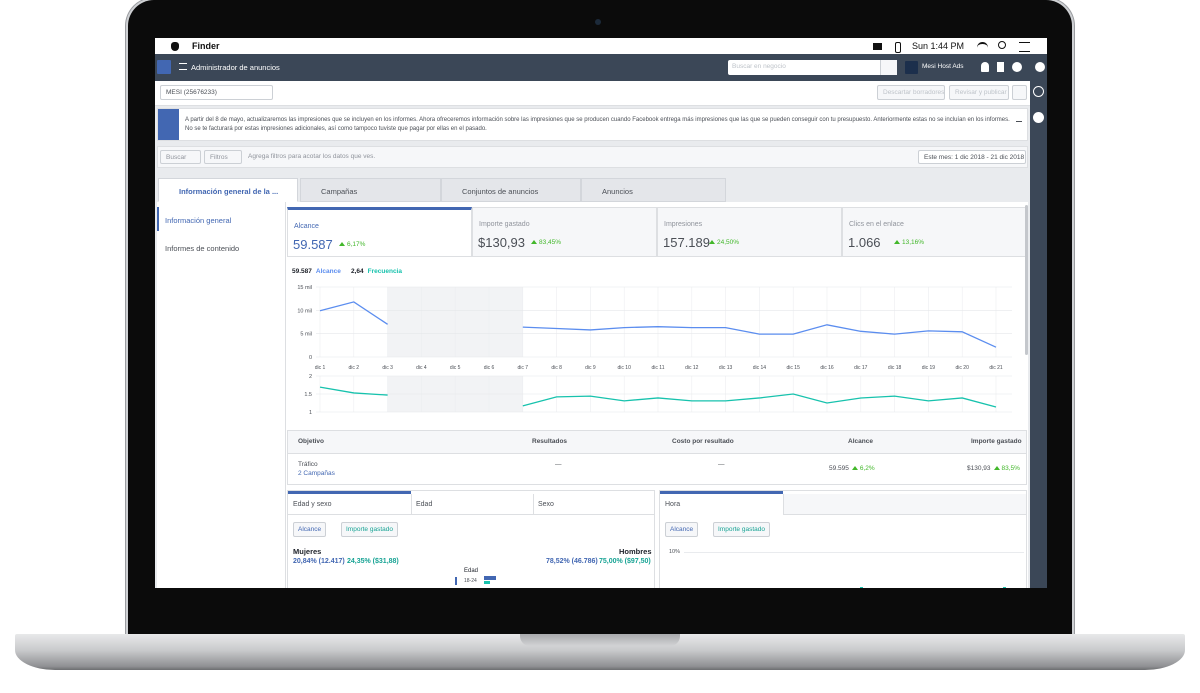 This screenshot has width=1200, height=693. I want to click on metric-card: Alcance 59.587 6,17%, so click(379, 232).